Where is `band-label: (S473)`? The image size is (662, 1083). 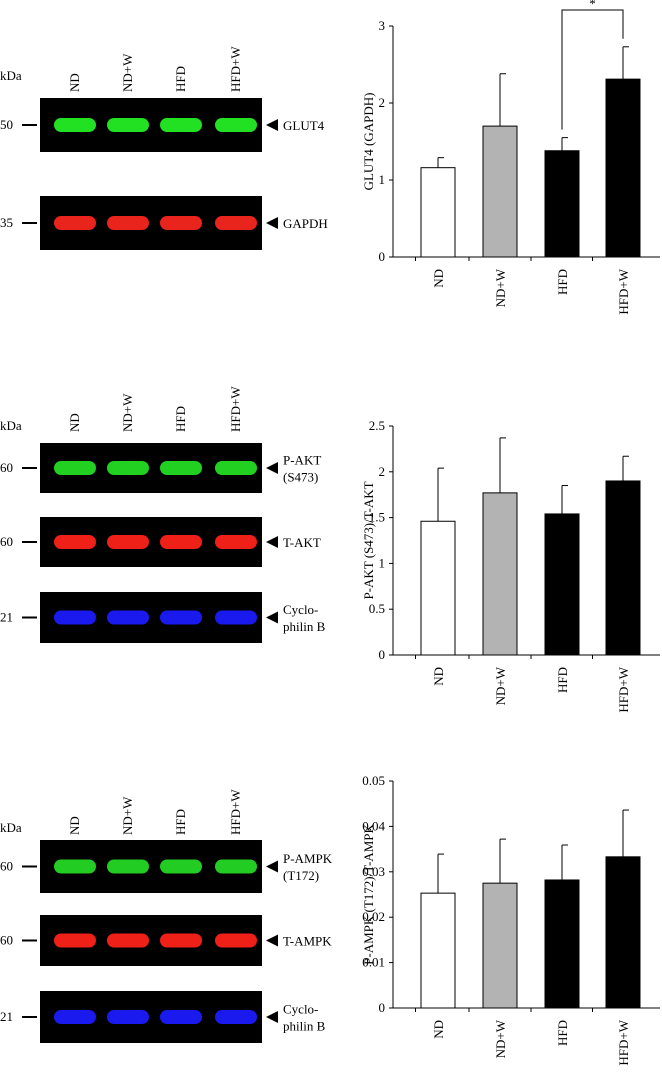
band-label: (S473) is located at coordinates (300, 477).